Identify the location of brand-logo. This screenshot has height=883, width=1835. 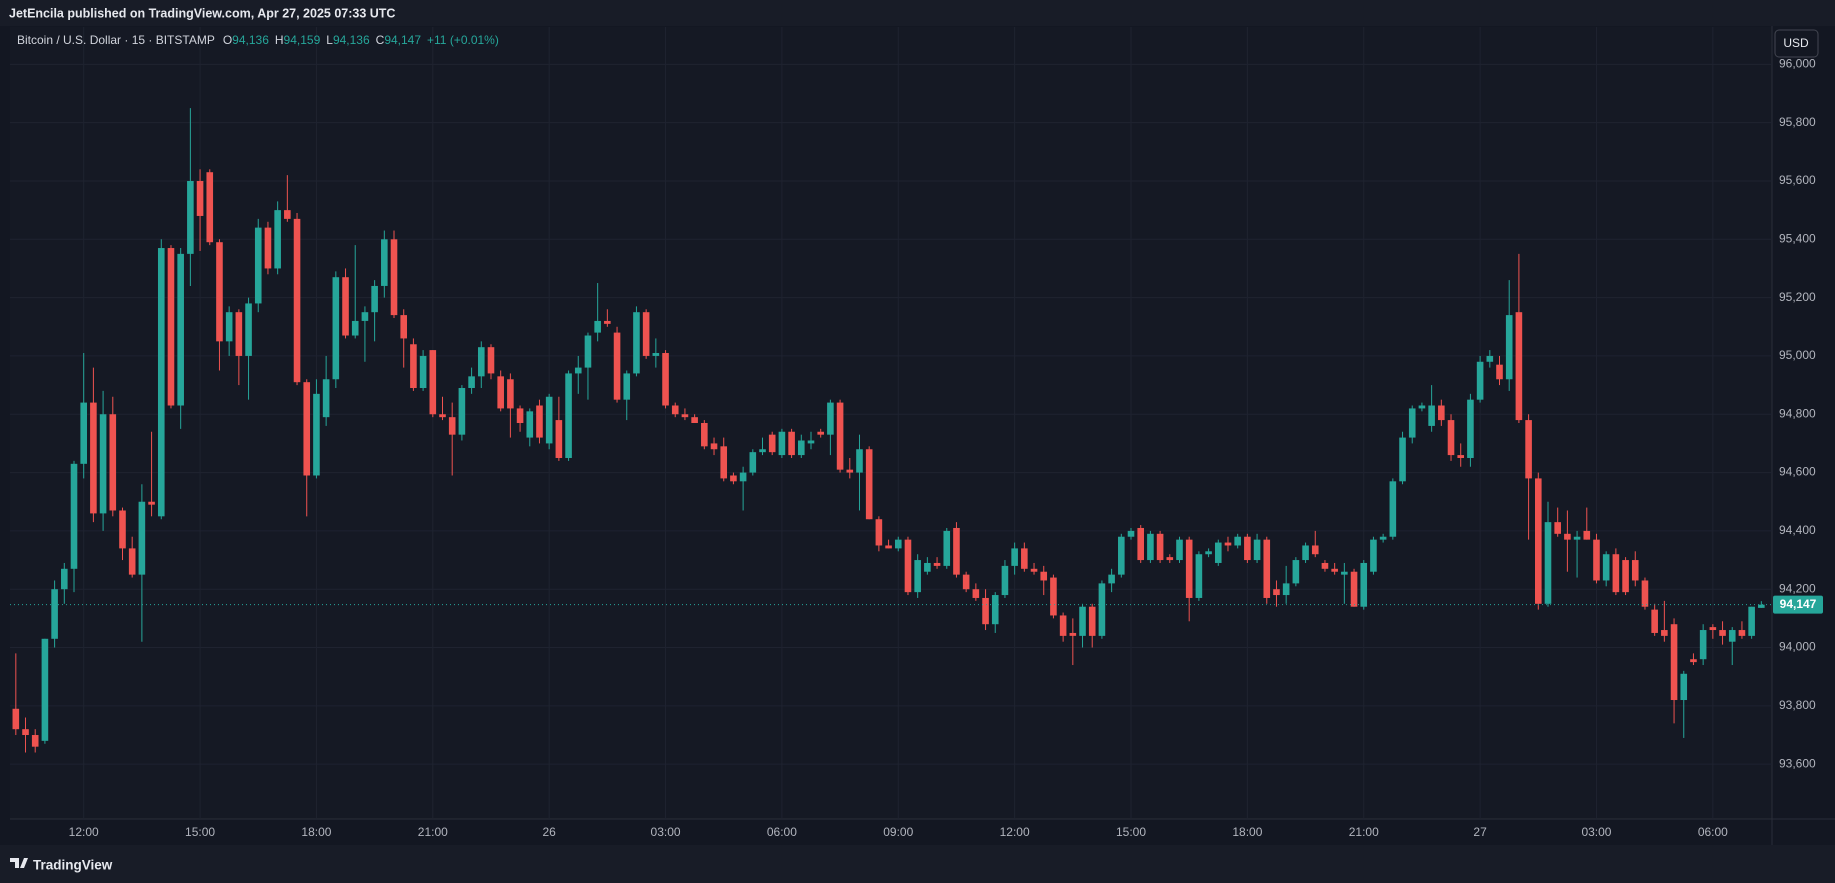
(19, 863).